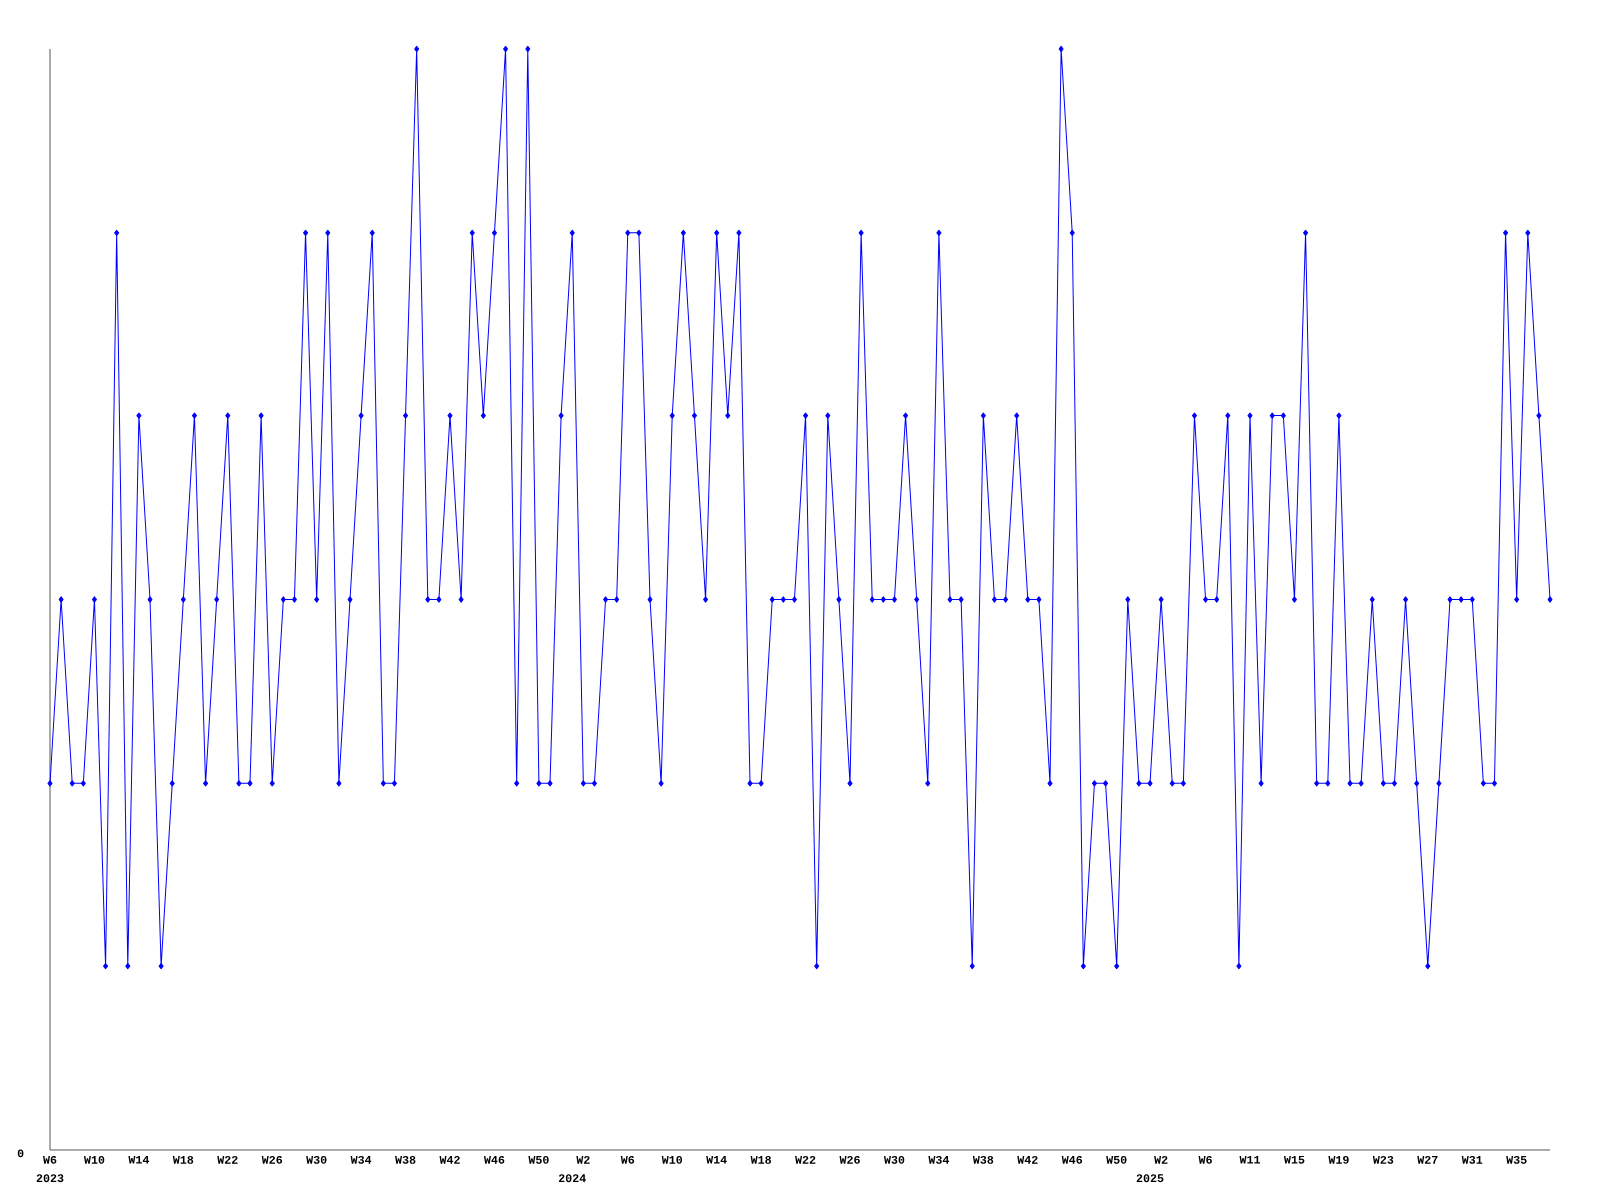 The width and height of the screenshot is (1600, 1200). I want to click on x-tick-label: W27, so click(1427, 1159).